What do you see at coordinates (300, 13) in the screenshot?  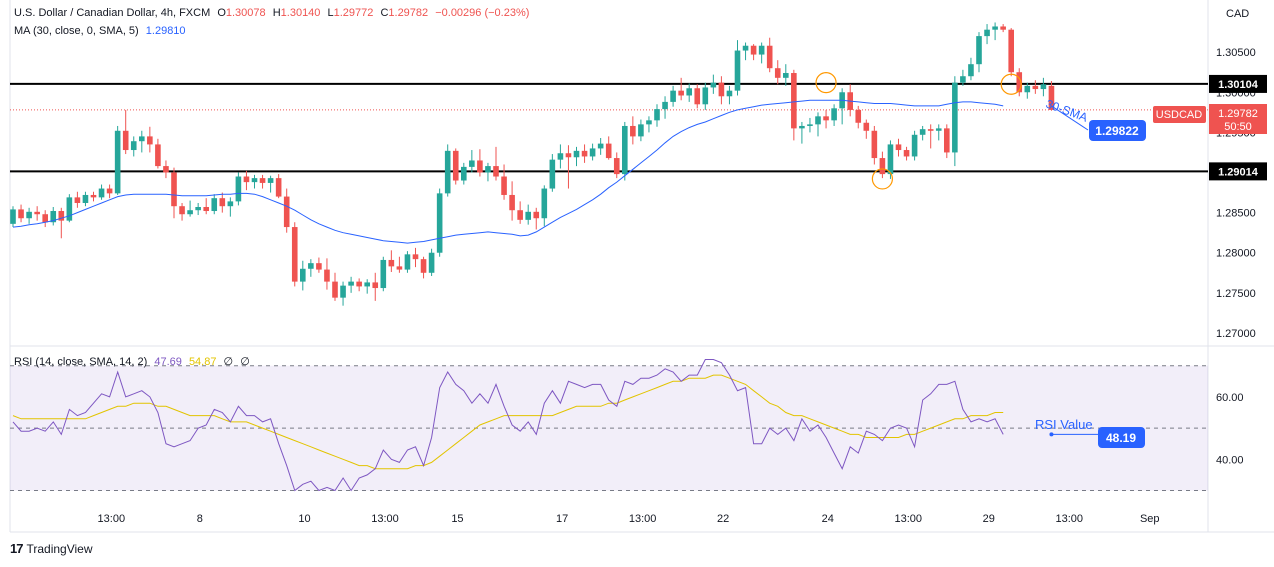 I see `ohlc-high: 1.30140` at bounding box center [300, 13].